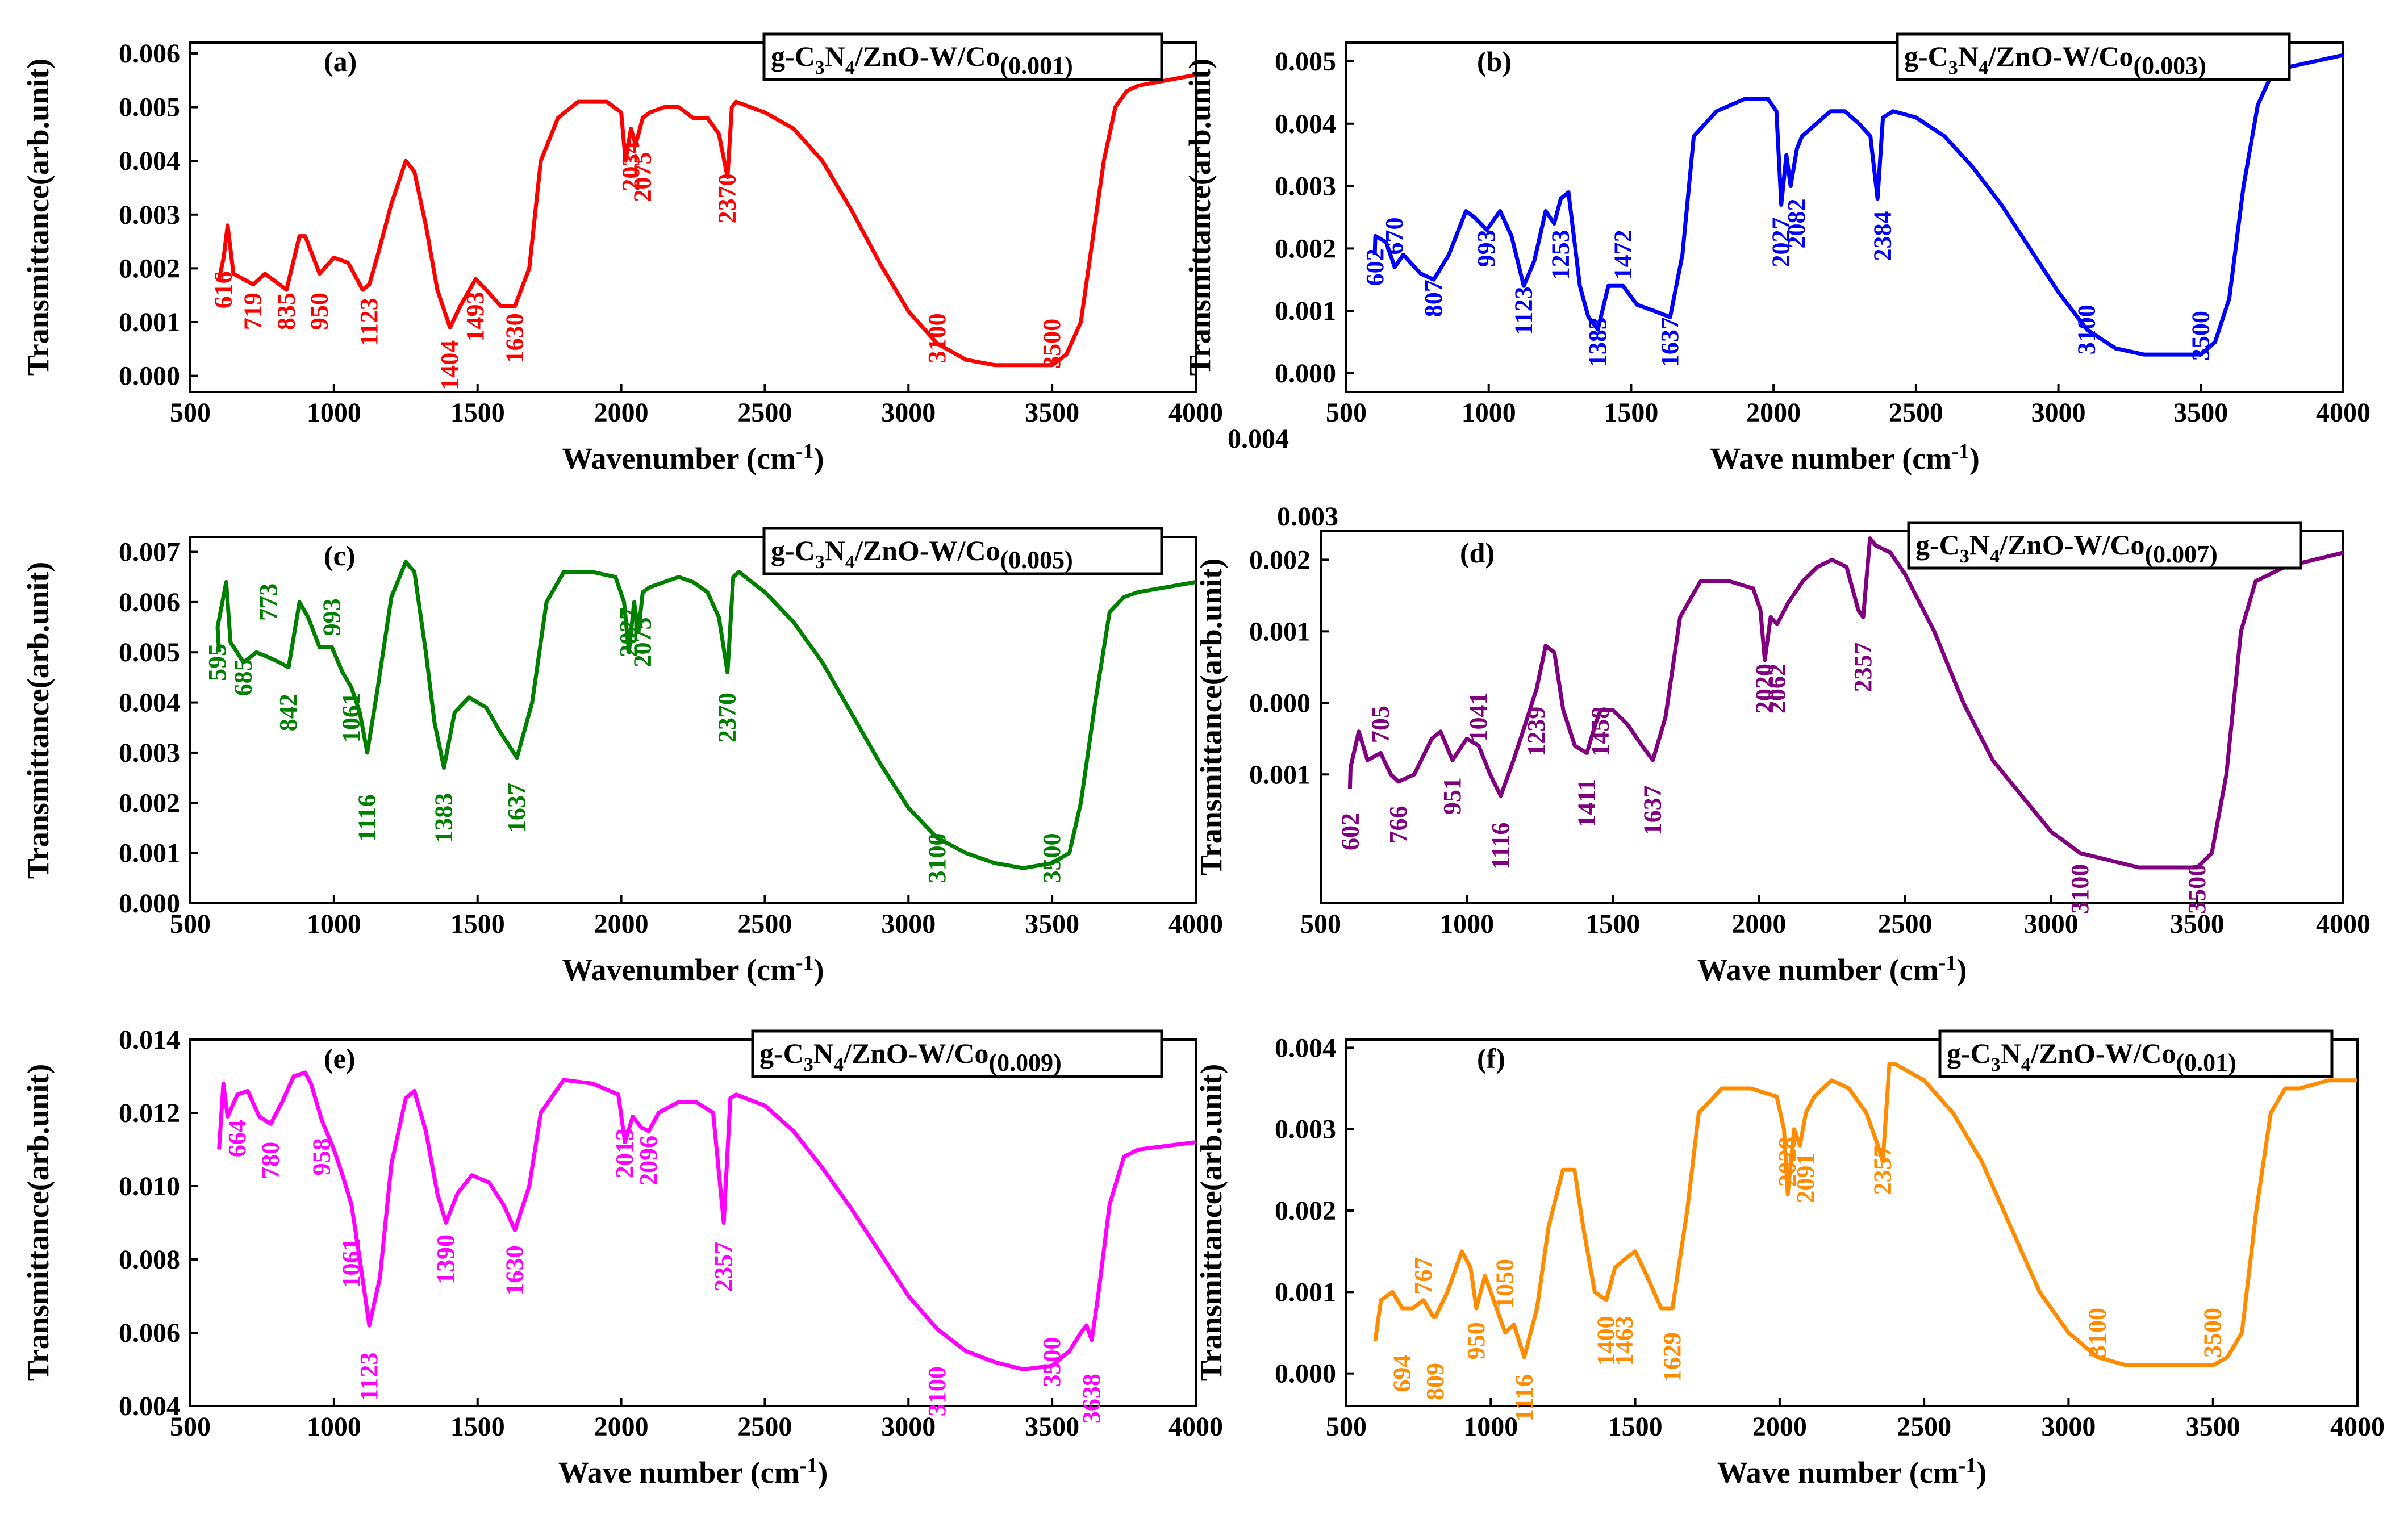 Image resolution: width=2408 pixels, height=1531 pixels. I want to click on peak-label: 1050, so click(1505, 1284).